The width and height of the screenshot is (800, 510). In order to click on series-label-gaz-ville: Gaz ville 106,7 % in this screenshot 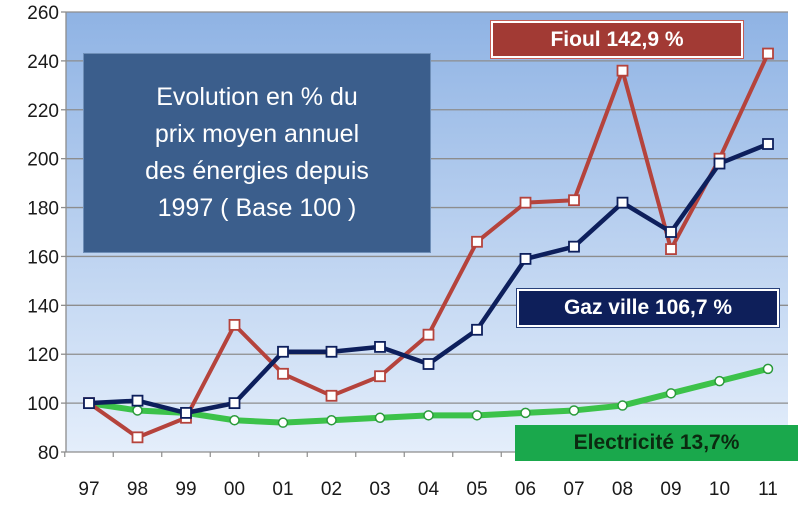, I will do `click(648, 308)`.